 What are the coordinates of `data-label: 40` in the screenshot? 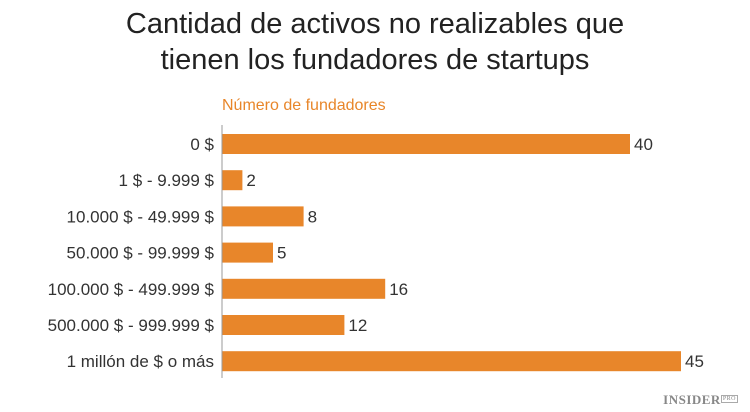 It's located at (643, 144).